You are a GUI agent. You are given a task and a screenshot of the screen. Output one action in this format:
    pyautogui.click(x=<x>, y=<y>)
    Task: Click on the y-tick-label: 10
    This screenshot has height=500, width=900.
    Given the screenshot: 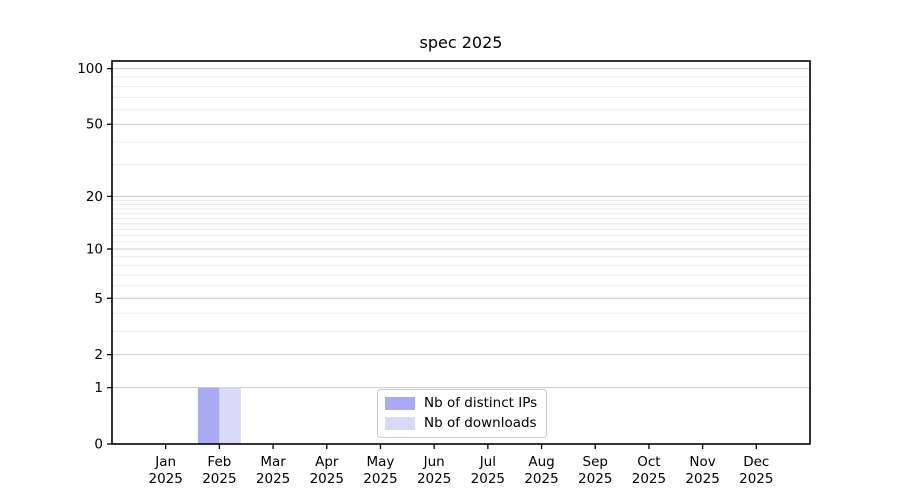 What is the action you would take?
    pyautogui.click(x=94, y=249)
    